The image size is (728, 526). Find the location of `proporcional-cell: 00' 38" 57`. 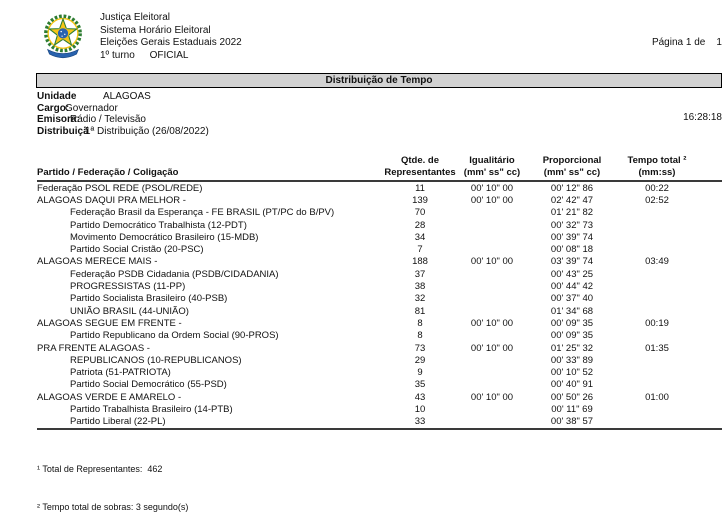

proporcional-cell: 00' 38" 57 is located at coordinates (572, 422).